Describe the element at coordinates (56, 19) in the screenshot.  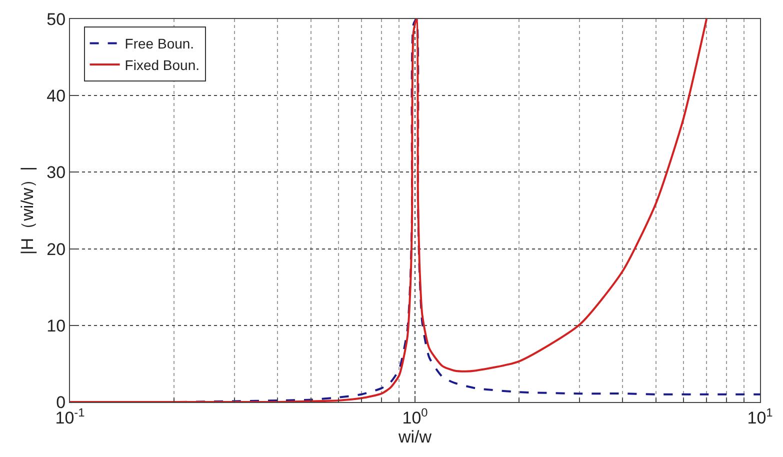
I see `y-tick-label: 50` at that location.